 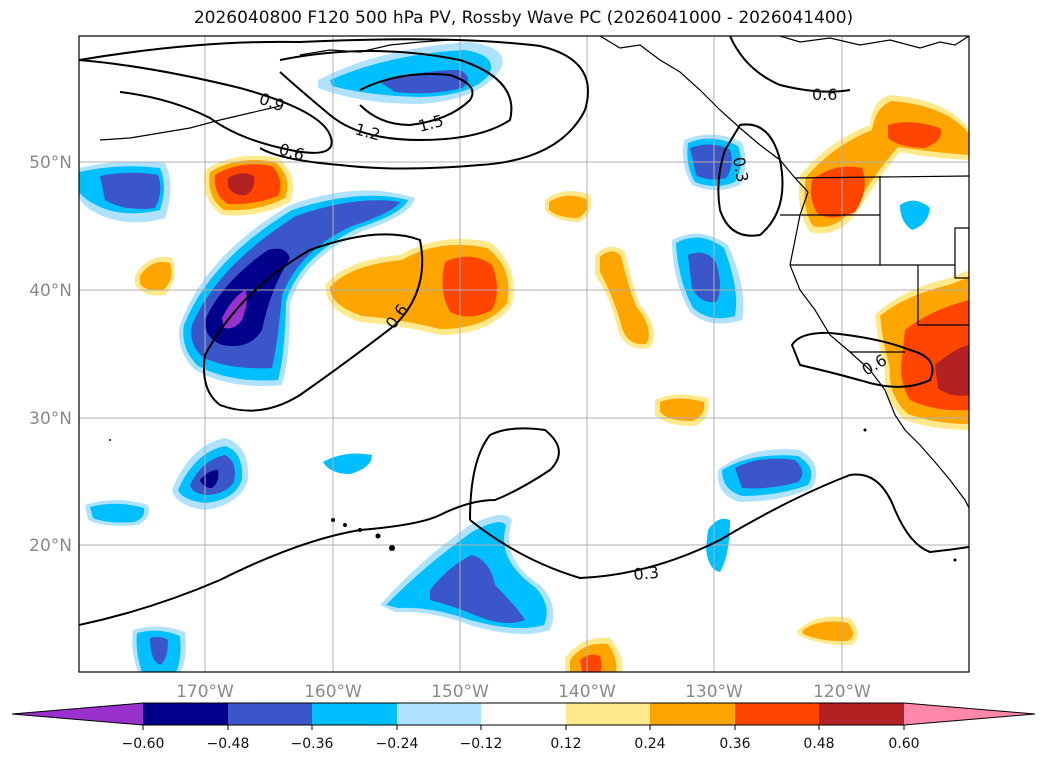 I want to click on lat-tick-label: 20°N, so click(x=50, y=546).